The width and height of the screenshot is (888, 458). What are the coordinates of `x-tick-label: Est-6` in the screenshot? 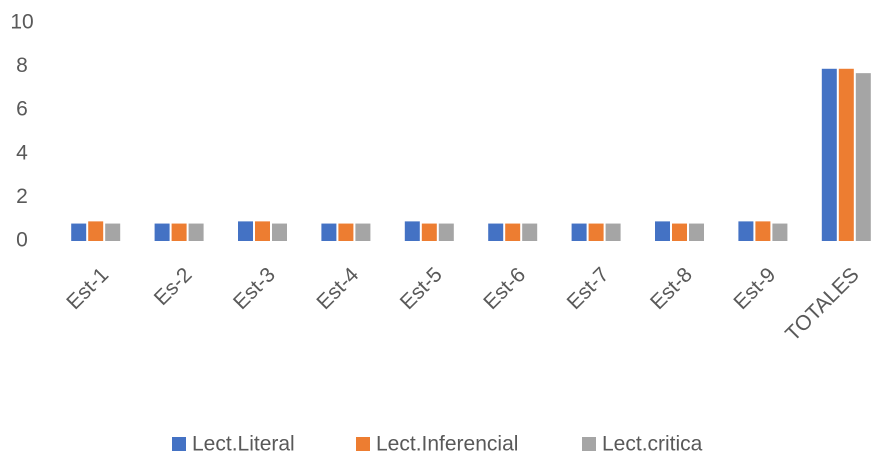 It's located at (504, 288).